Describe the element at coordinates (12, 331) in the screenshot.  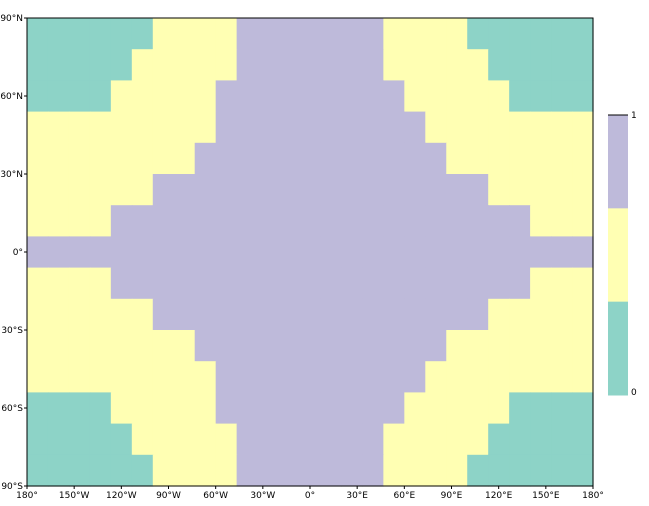
I see `lat-label: 30°S` at that location.